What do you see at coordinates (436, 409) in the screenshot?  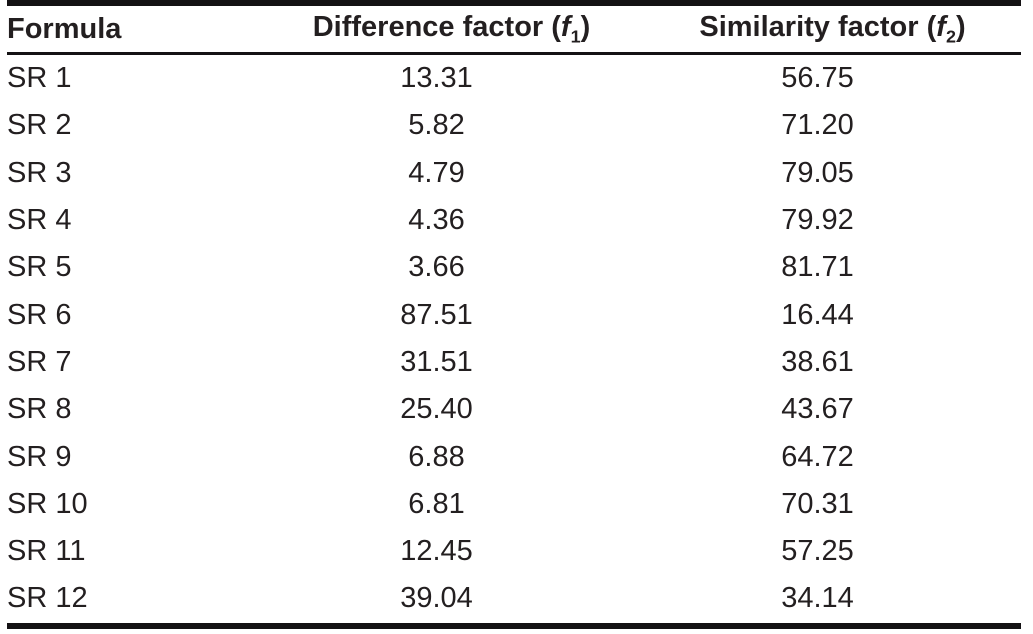 I see `f1-value-cell: 25.40` at bounding box center [436, 409].